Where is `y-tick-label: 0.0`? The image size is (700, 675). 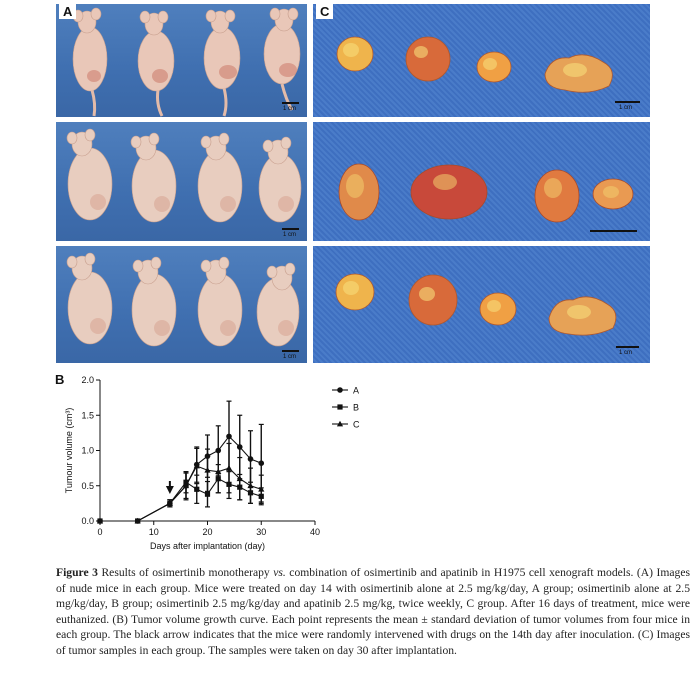
y-tick-label: 0.0 is located at coordinates (87, 521).